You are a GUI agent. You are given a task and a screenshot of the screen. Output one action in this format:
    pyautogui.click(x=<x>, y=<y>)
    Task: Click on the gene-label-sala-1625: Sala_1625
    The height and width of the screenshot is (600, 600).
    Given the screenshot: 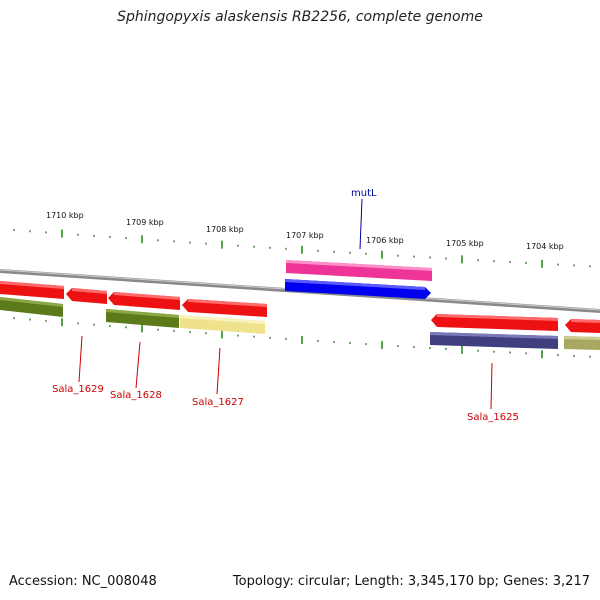 What is the action you would take?
    pyautogui.click(x=493, y=417)
    